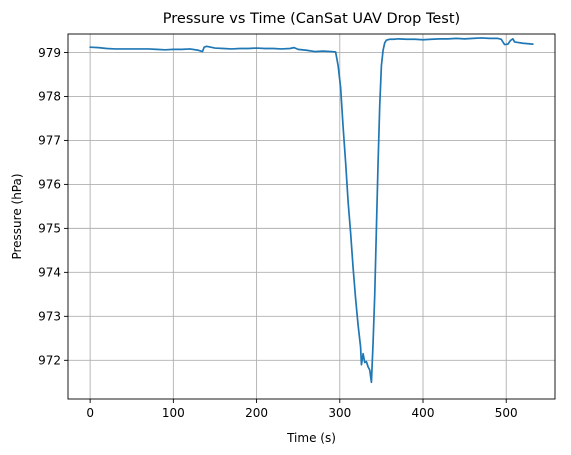 This screenshot has width=571, height=455. Describe the element at coordinates (311, 19) in the screenshot. I see `chart-title: Pressure vs Time (CanSat UAV Drop Test)` at that location.